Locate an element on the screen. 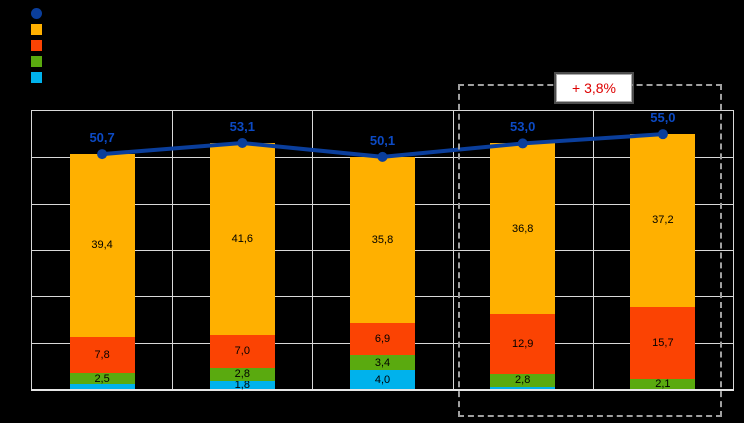 This screenshot has width=744, height=423. bar-value-label: 35,8 is located at coordinates (382, 239).